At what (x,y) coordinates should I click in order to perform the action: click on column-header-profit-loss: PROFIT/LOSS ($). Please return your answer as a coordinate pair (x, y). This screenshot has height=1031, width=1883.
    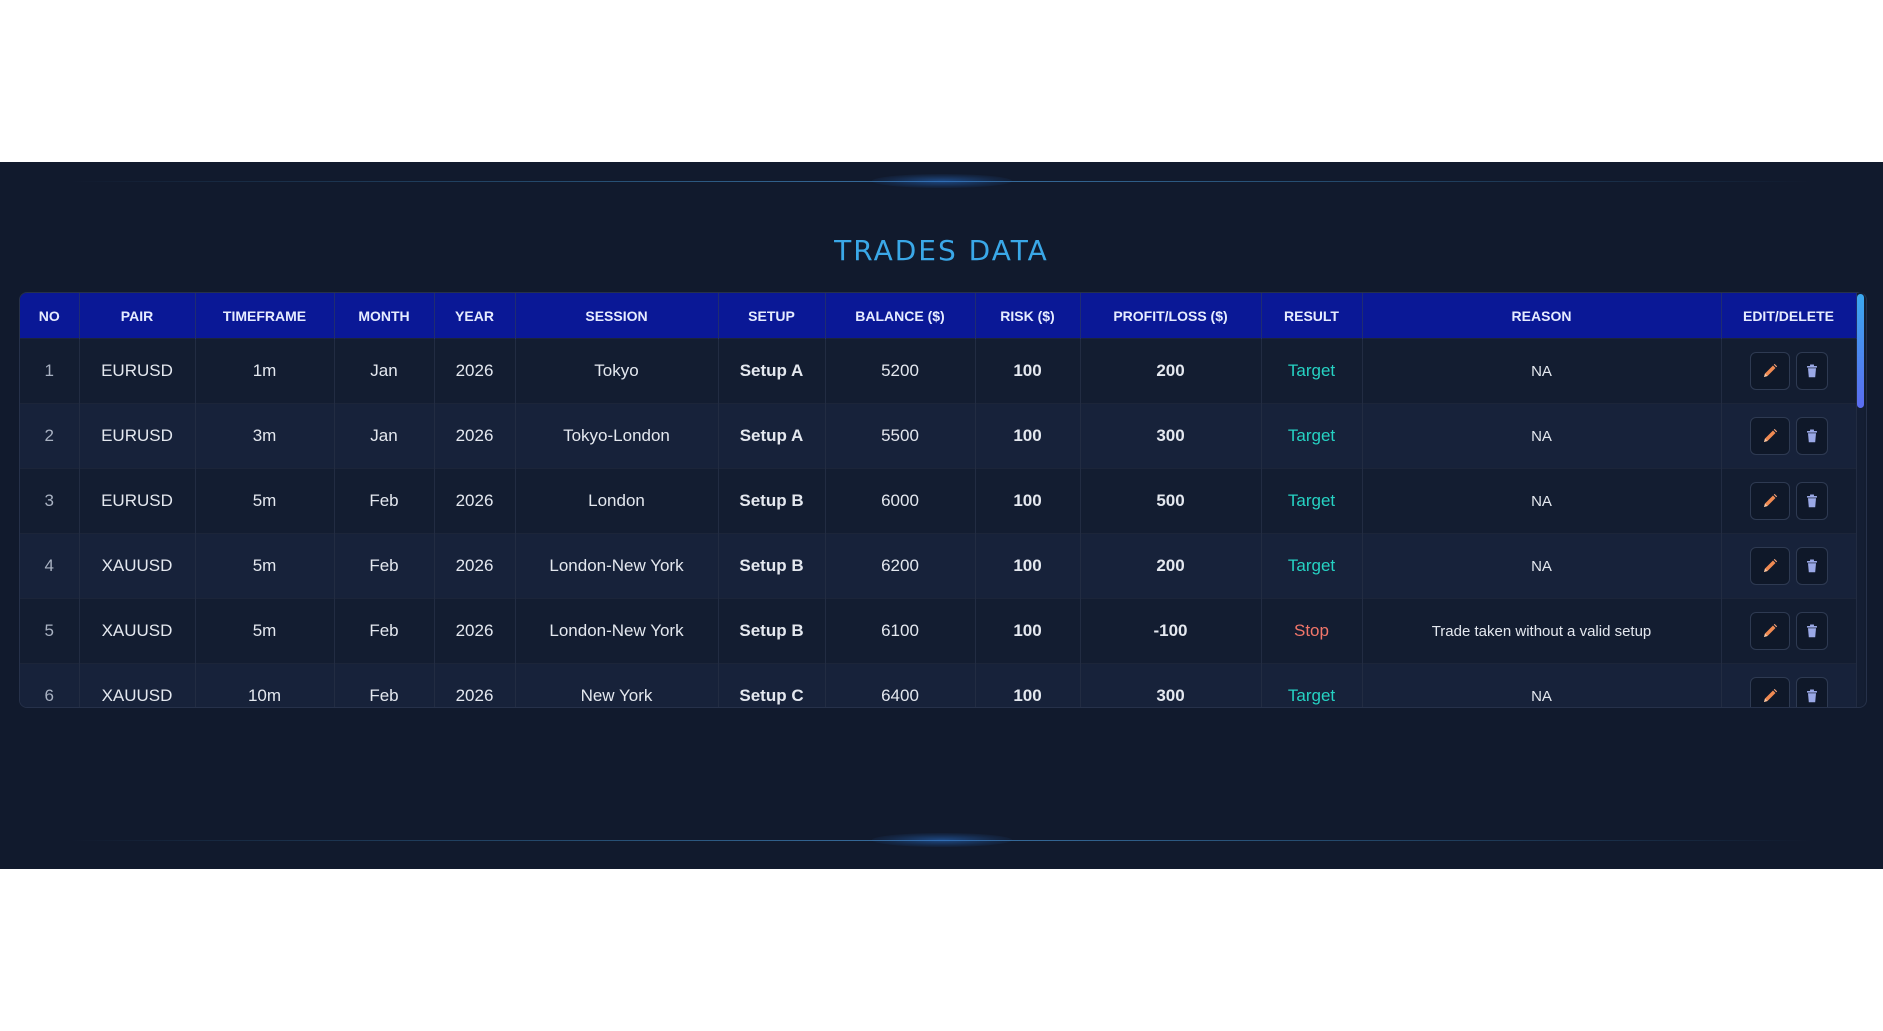
    Looking at the image, I should click on (1171, 316).